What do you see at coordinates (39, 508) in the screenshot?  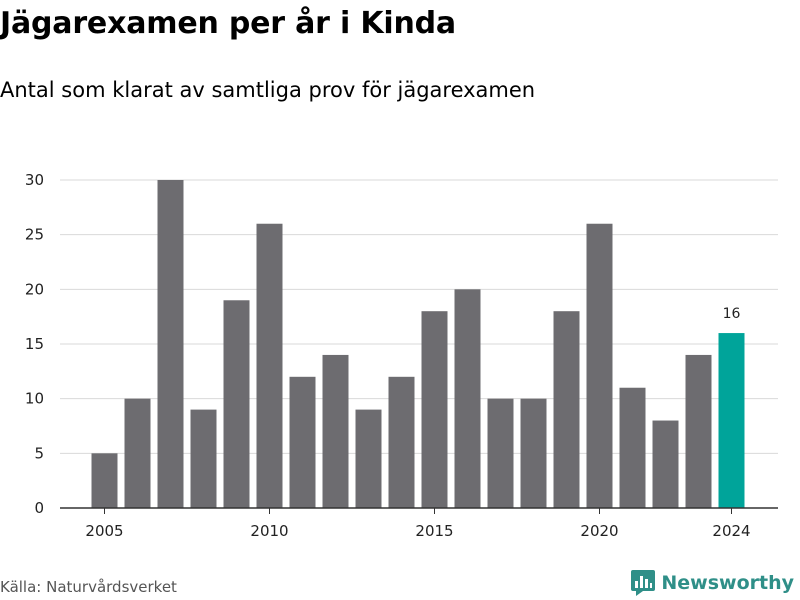 I see `y-tick-label: 0` at bounding box center [39, 508].